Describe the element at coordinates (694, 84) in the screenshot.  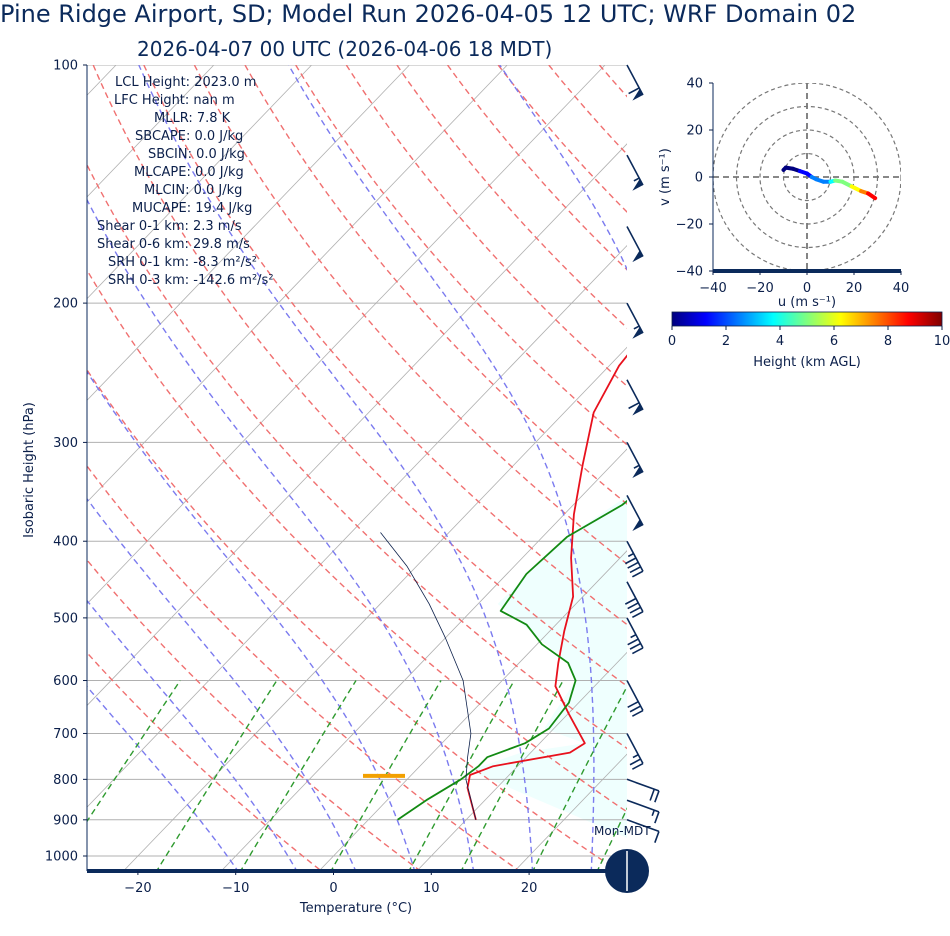
I see `hodo-y-tick-label: 40` at that location.